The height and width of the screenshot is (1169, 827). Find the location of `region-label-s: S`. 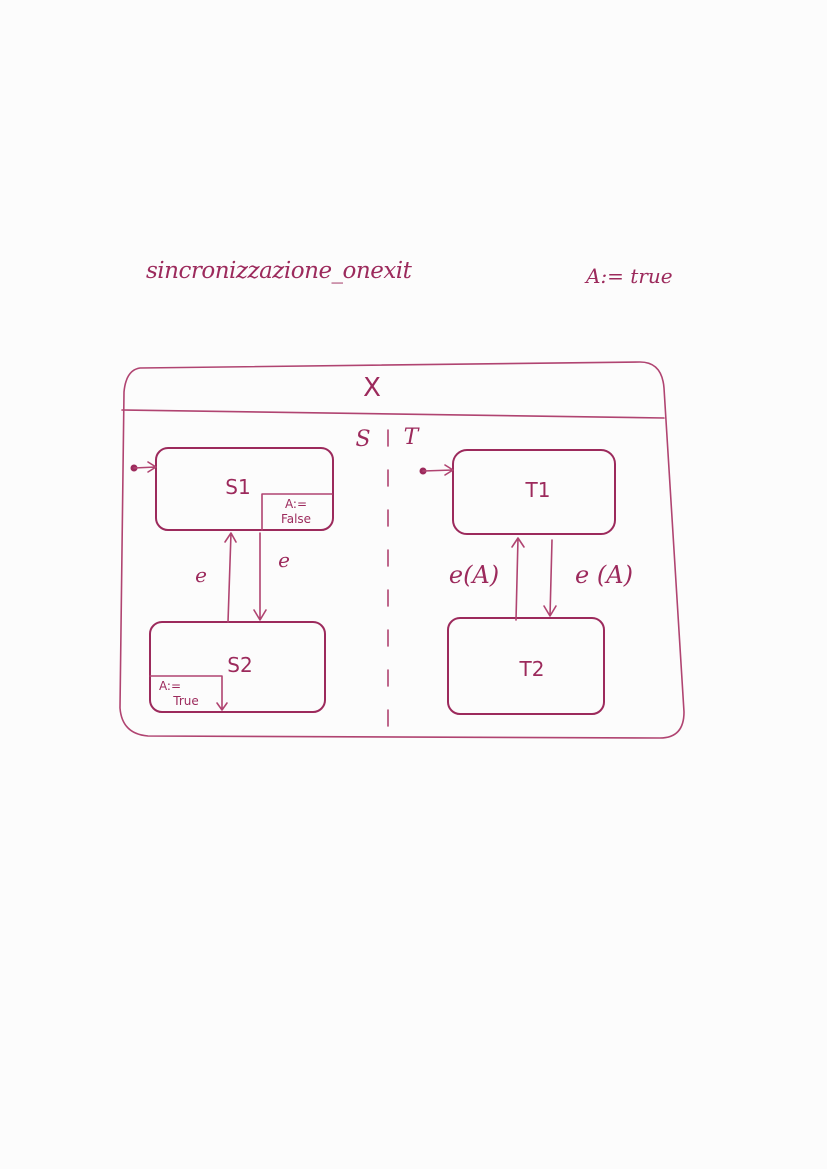

region-label-s: S is located at coordinates (362, 439).